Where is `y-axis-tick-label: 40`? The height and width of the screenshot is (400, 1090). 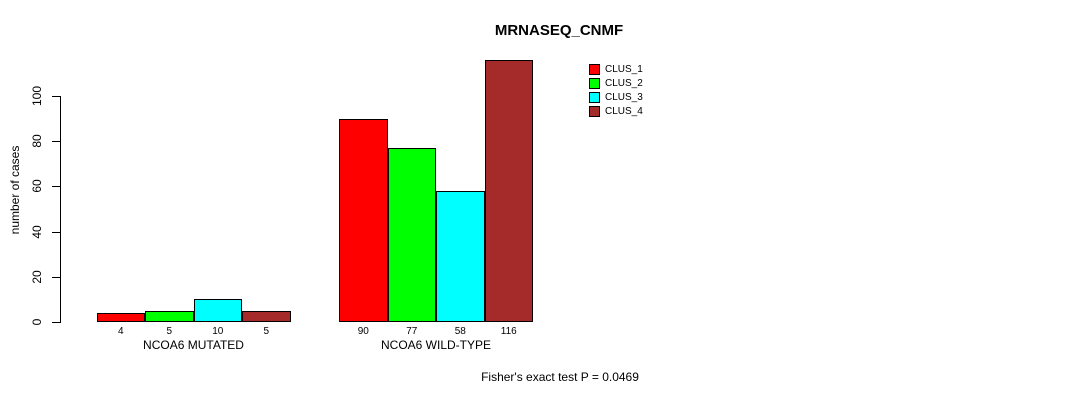 y-axis-tick-label: 40 is located at coordinates (37, 232).